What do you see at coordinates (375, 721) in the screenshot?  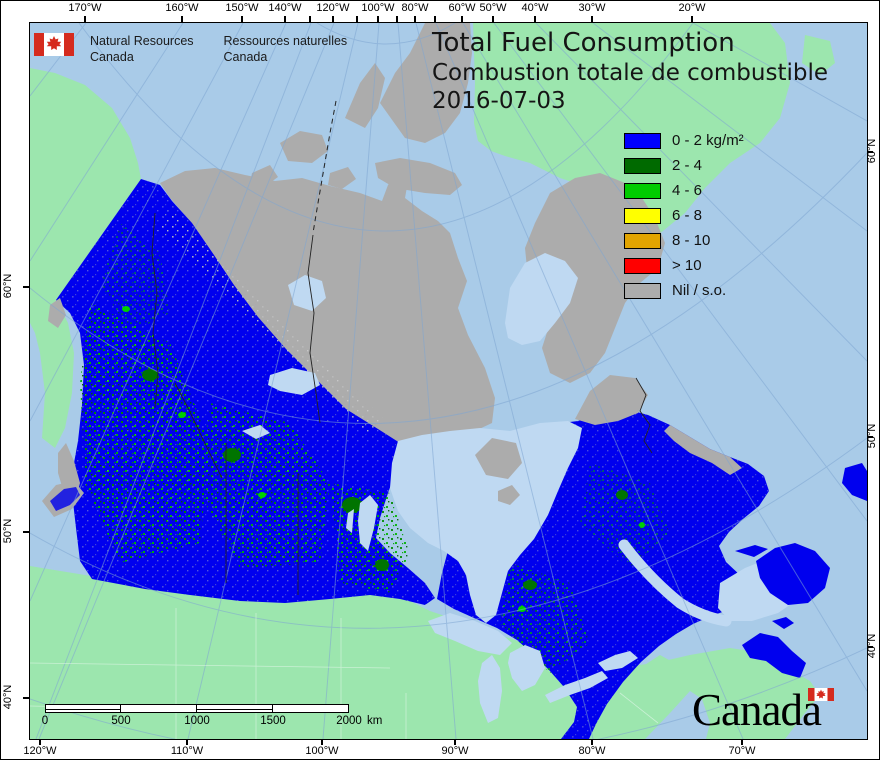 I see `scale-unit-label: km` at bounding box center [375, 721].